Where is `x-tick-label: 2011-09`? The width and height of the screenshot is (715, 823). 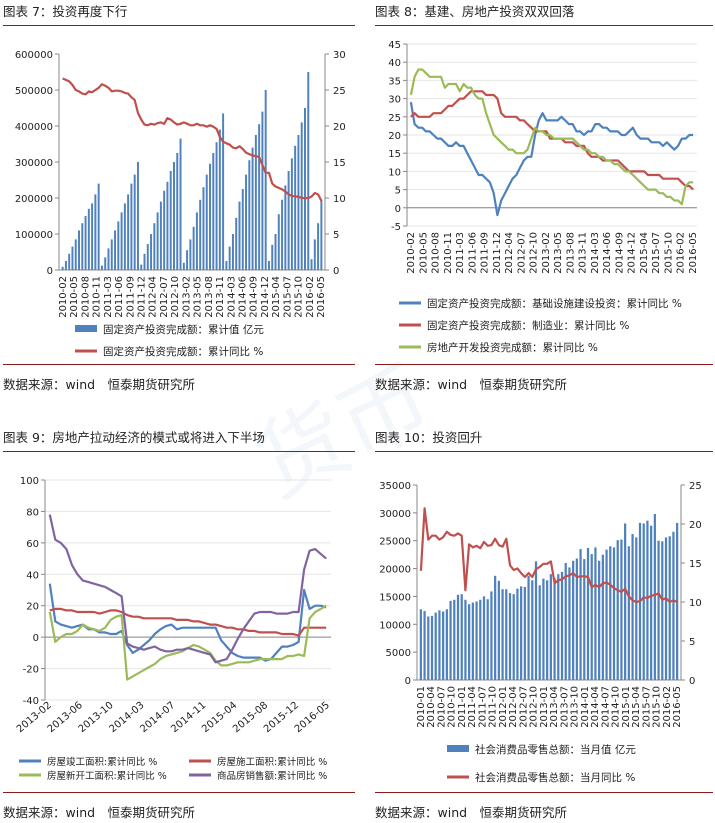
x-tick-label: 2011-09 is located at coordinates (130, 297).